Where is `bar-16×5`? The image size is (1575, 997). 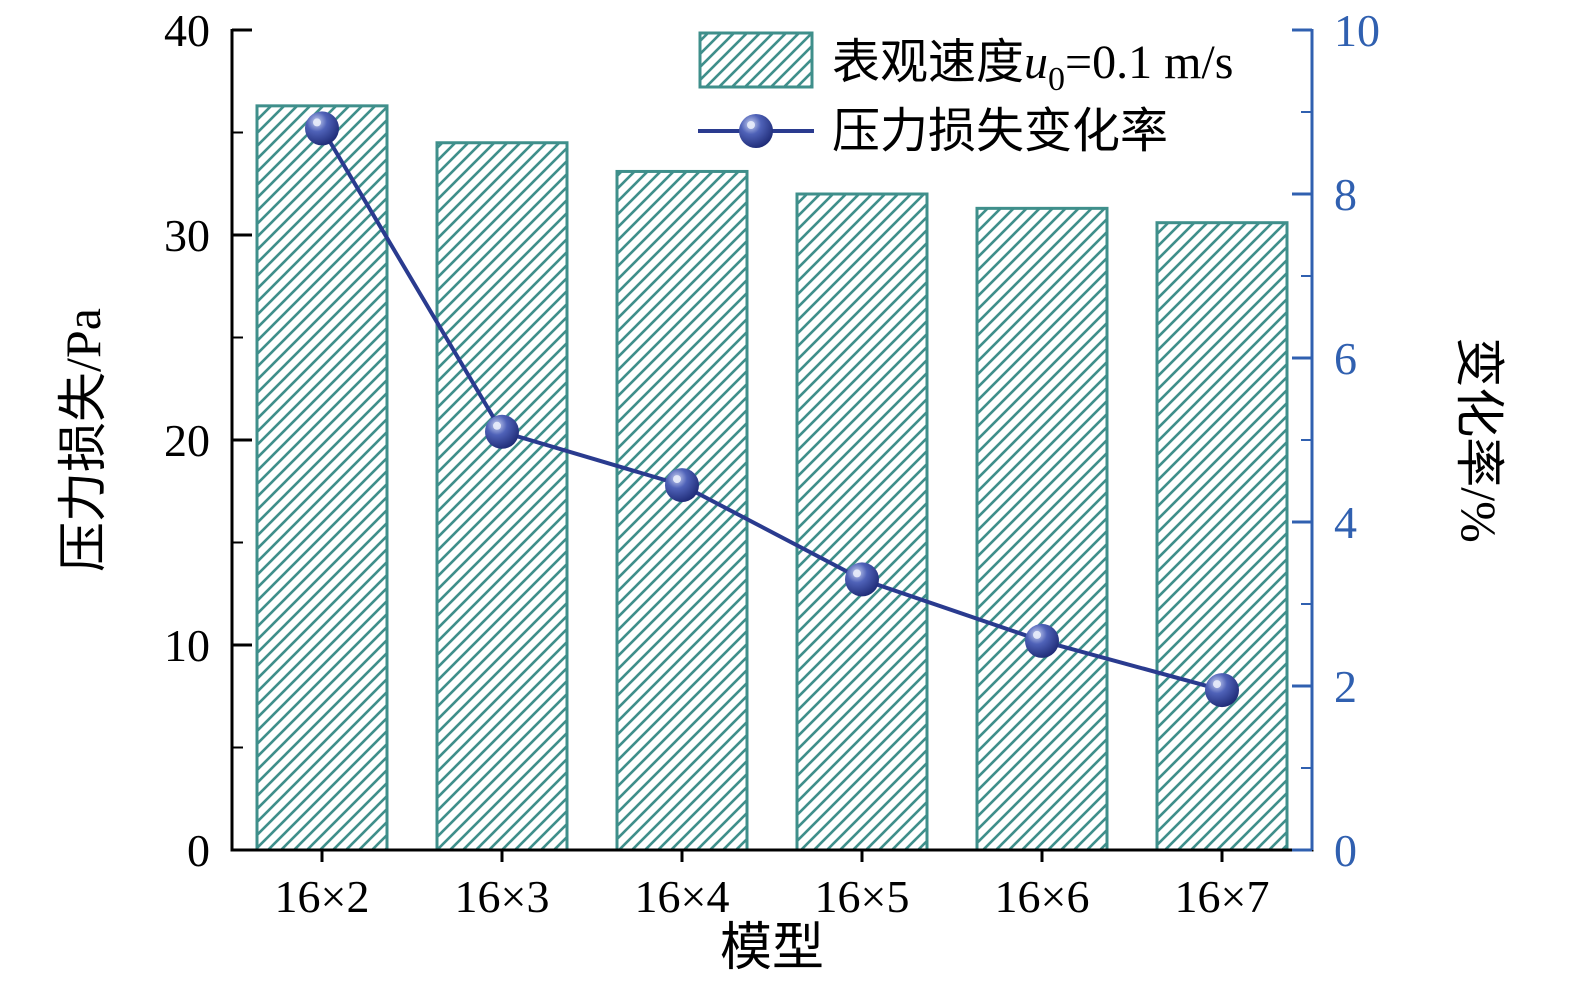
bar-16×5 is located at coordinates (862, 522).